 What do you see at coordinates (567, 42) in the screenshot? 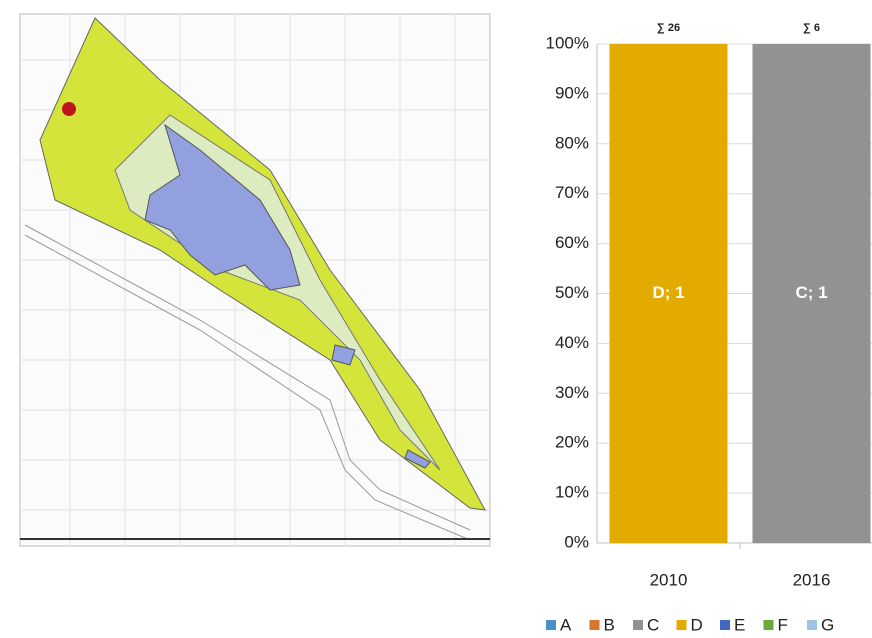
I see `y-tick-label: 100%` at bounding box center [567, 42].